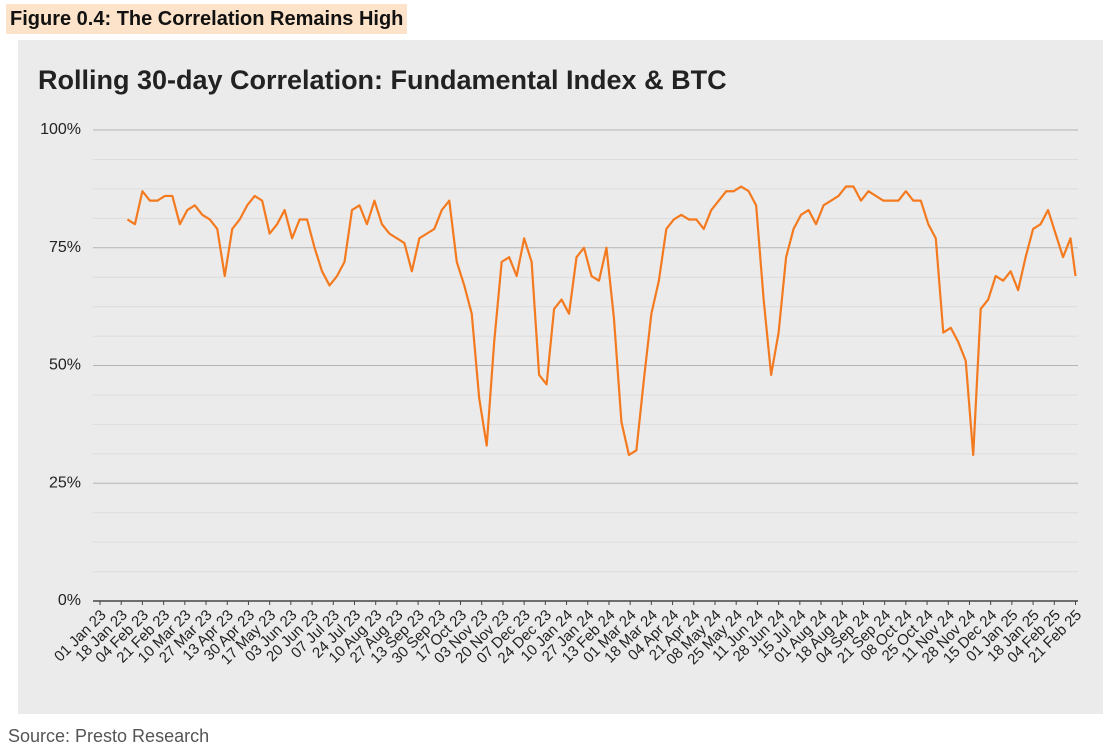  Describe the element at coordinates (207, 19) in the screenshot. I see `figure-label: Figure 0.4: The Correlation Remains High` at that location.